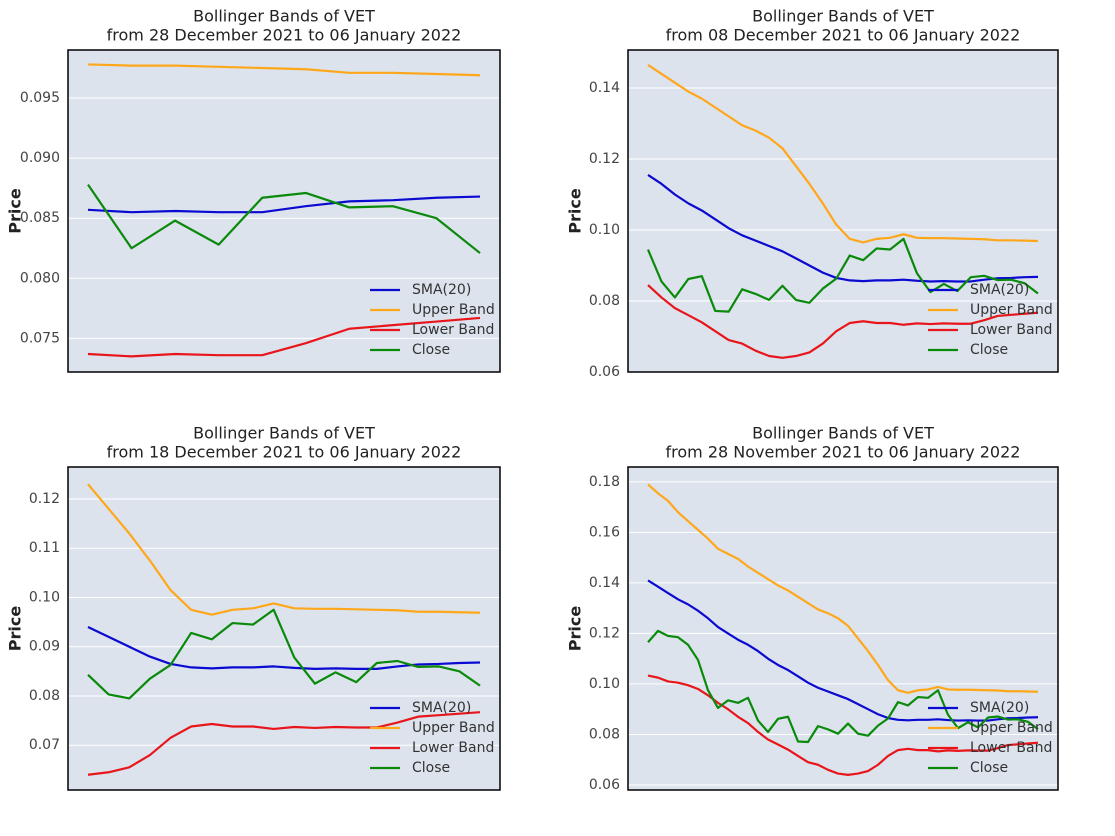 The image size is (1115, 836). I want to click on y-tick-label: 0.085, so click(40, 218).